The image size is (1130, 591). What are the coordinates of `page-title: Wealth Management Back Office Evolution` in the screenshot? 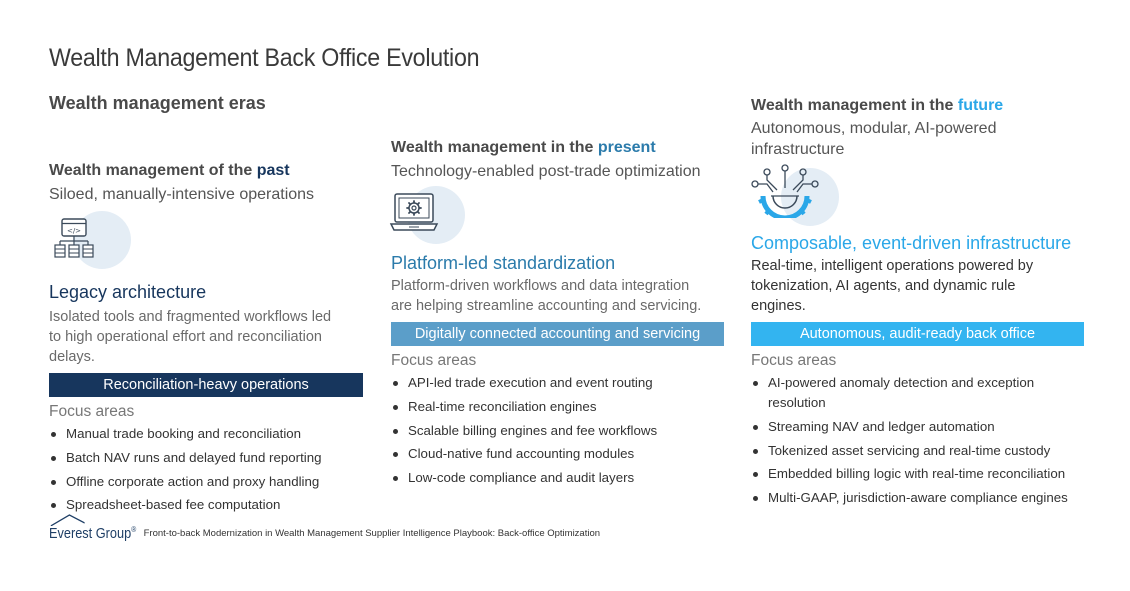 It's located at (264, 58).